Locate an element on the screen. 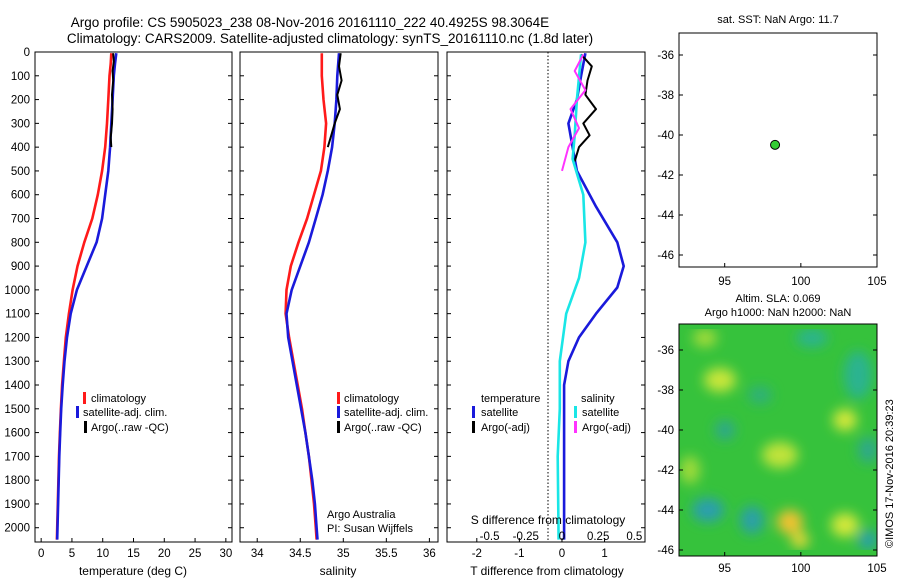 The width and height of the screenshot is (900, 580). temperature-x-tick-label: 30 is located at coordinates (225, 554).